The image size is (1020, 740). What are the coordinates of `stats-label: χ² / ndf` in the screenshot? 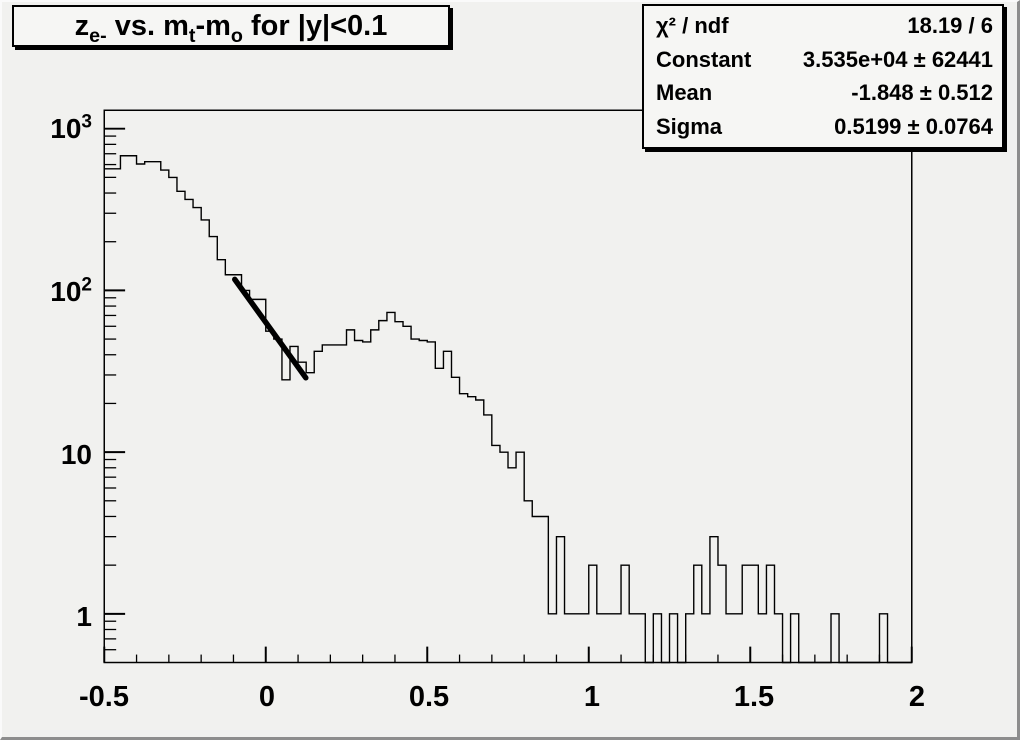 It's located at (692, 25).